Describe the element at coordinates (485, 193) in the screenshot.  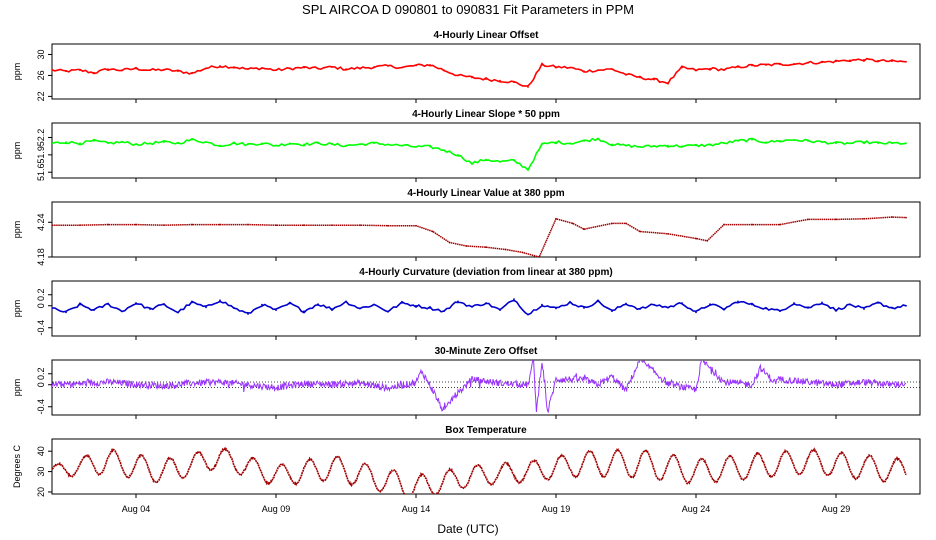
I see `panel-title: 4-Hourly Linear Value at 380 ppm` at that location.